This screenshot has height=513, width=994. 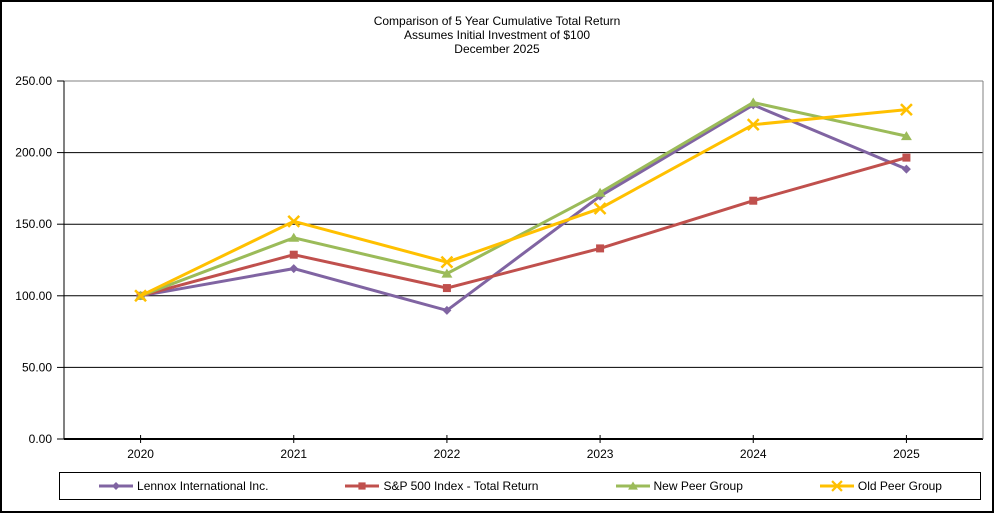 What do you see at coordinates (140, 454) in the screenshot?
I see `x-axis-label: 2020` at bounding box center [140, 454].